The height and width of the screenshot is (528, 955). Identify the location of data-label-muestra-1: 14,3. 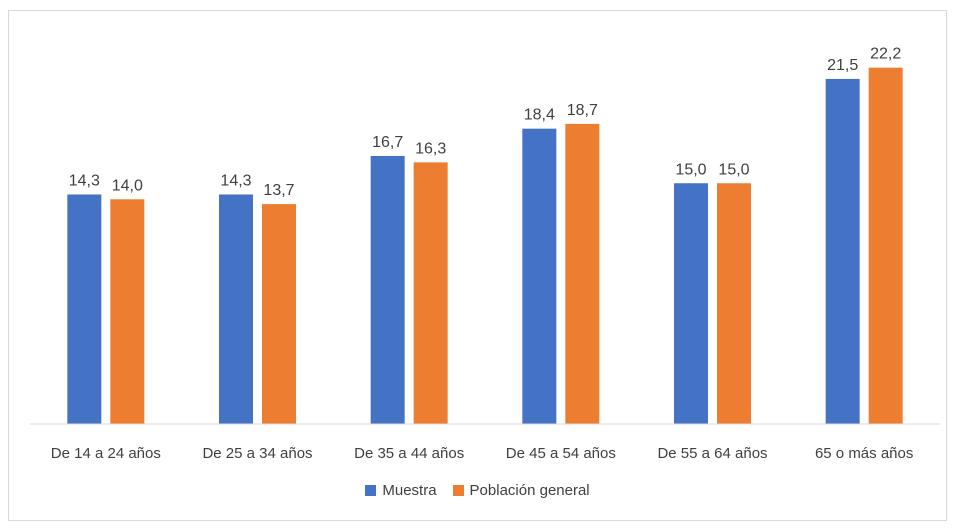
(235, 180).